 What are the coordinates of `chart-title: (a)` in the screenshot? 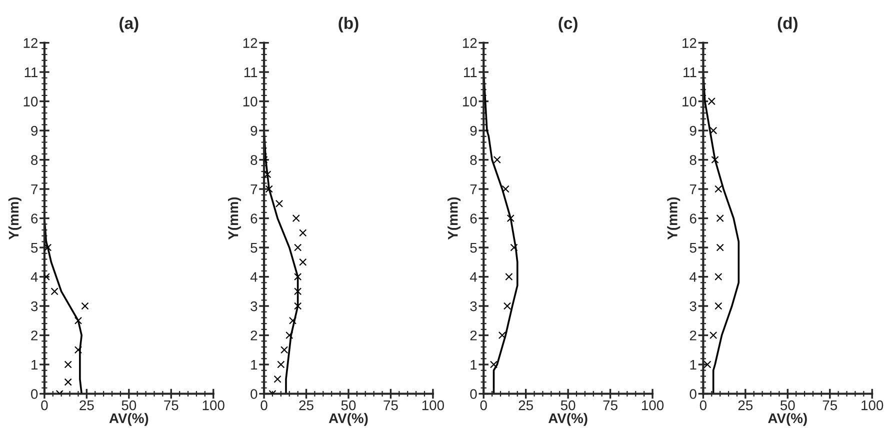 It's located at (129, 24).